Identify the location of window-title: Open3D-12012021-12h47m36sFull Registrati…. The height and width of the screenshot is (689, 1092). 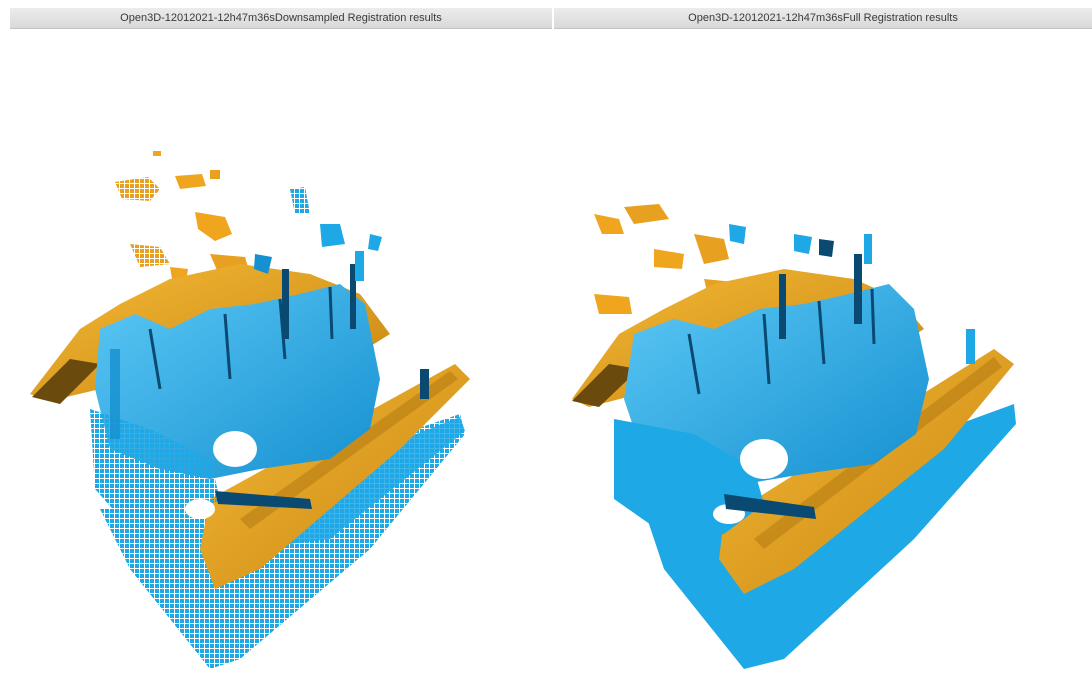
(823, 18).